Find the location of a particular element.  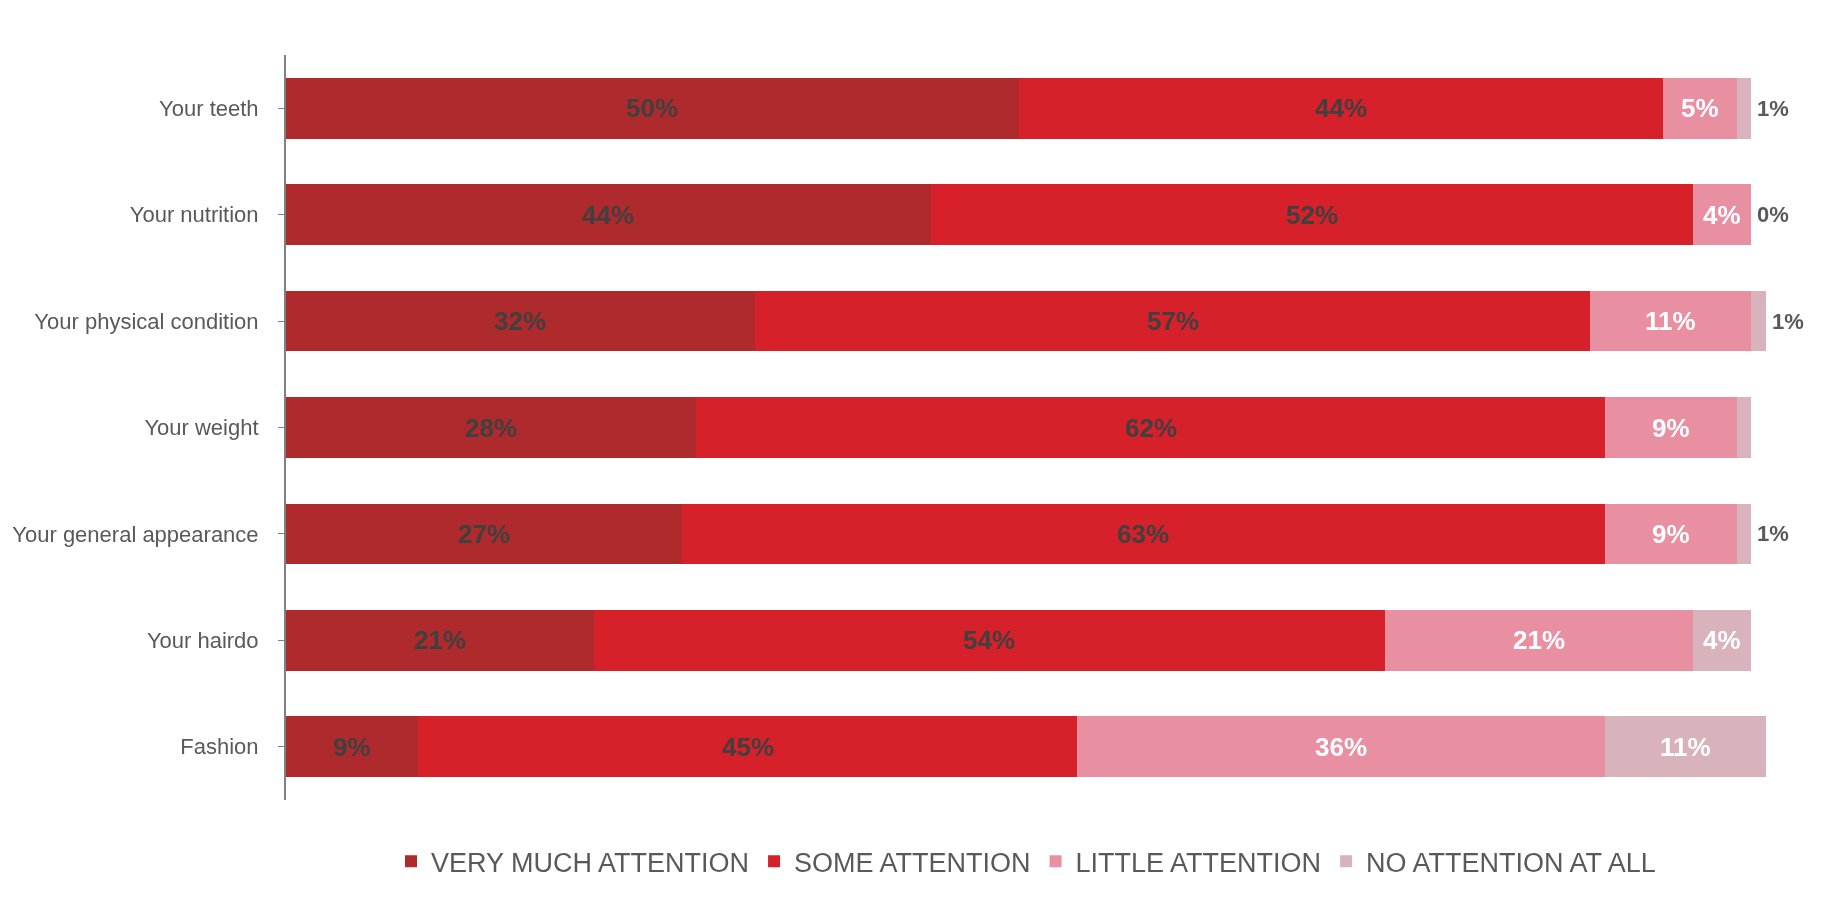

data-label: 54% is located at coordinates (989, 640).